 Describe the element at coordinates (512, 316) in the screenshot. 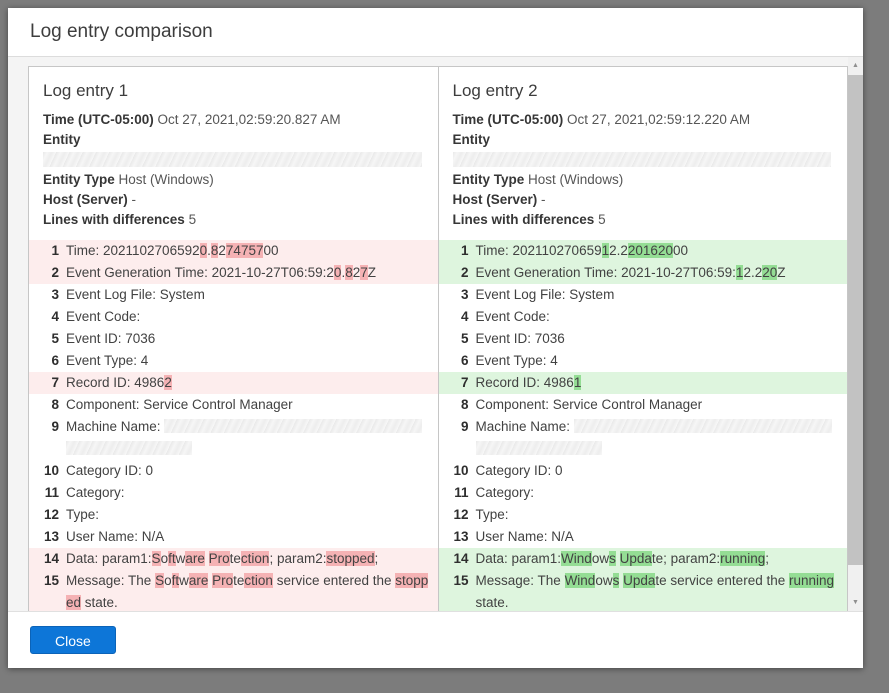

I see `line-content: Event Code:` at that location.